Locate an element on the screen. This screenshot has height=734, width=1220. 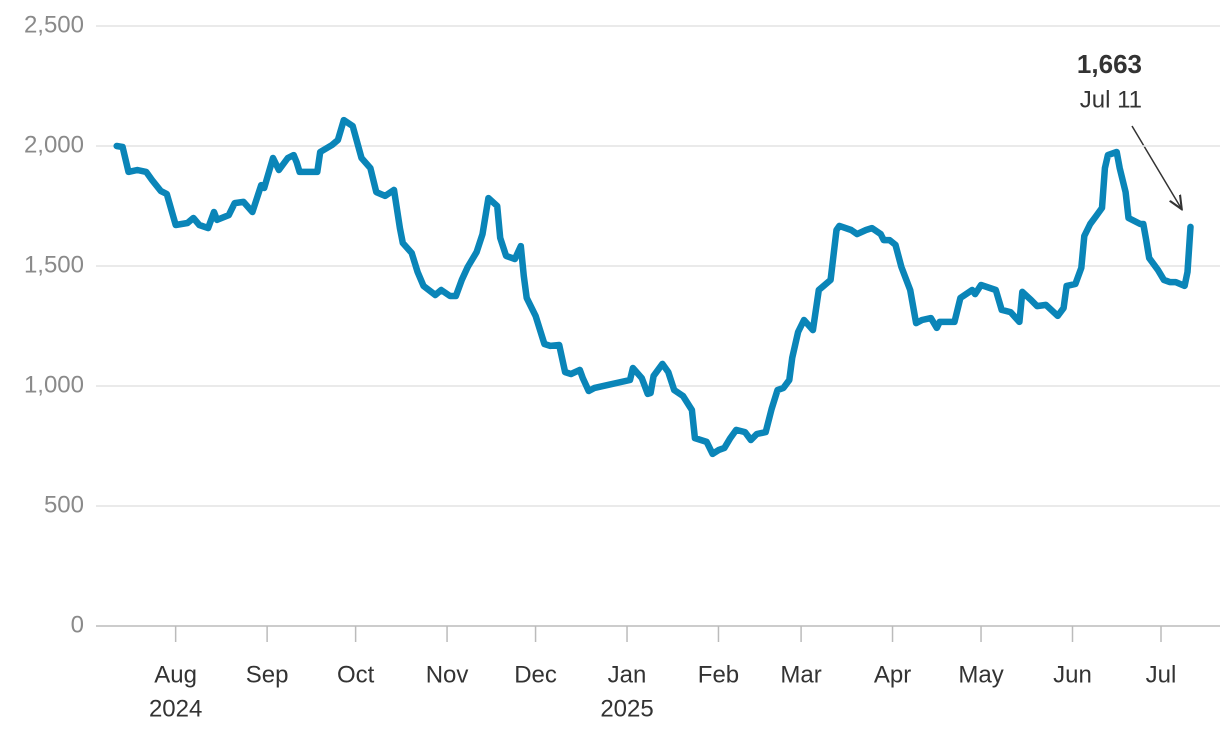
x-tick-label: Nov is located at coordinates (447, 674).